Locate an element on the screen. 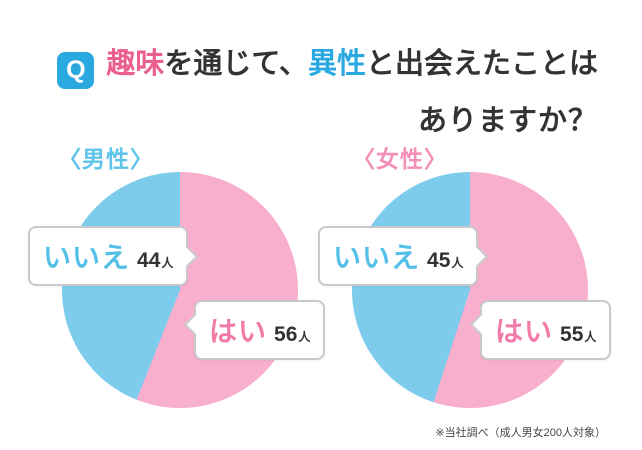 The height and width of the screenshot is (450, 642). no-bubble-female: いいえ 45 人 is located at coordinates (403, 256).